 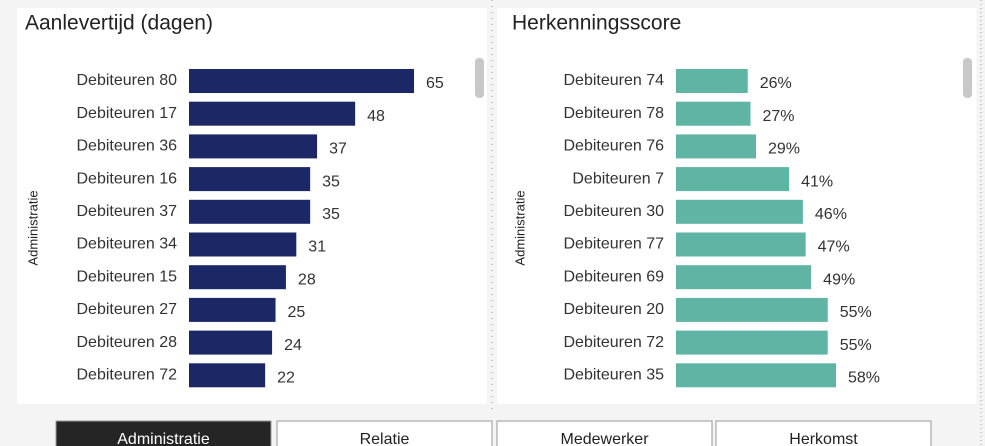 What do you see at coordinates (119, 23) in the screenshot?
I see `chart-title: Aanlevertijd (dagen)` at bounding box center [119, 23].